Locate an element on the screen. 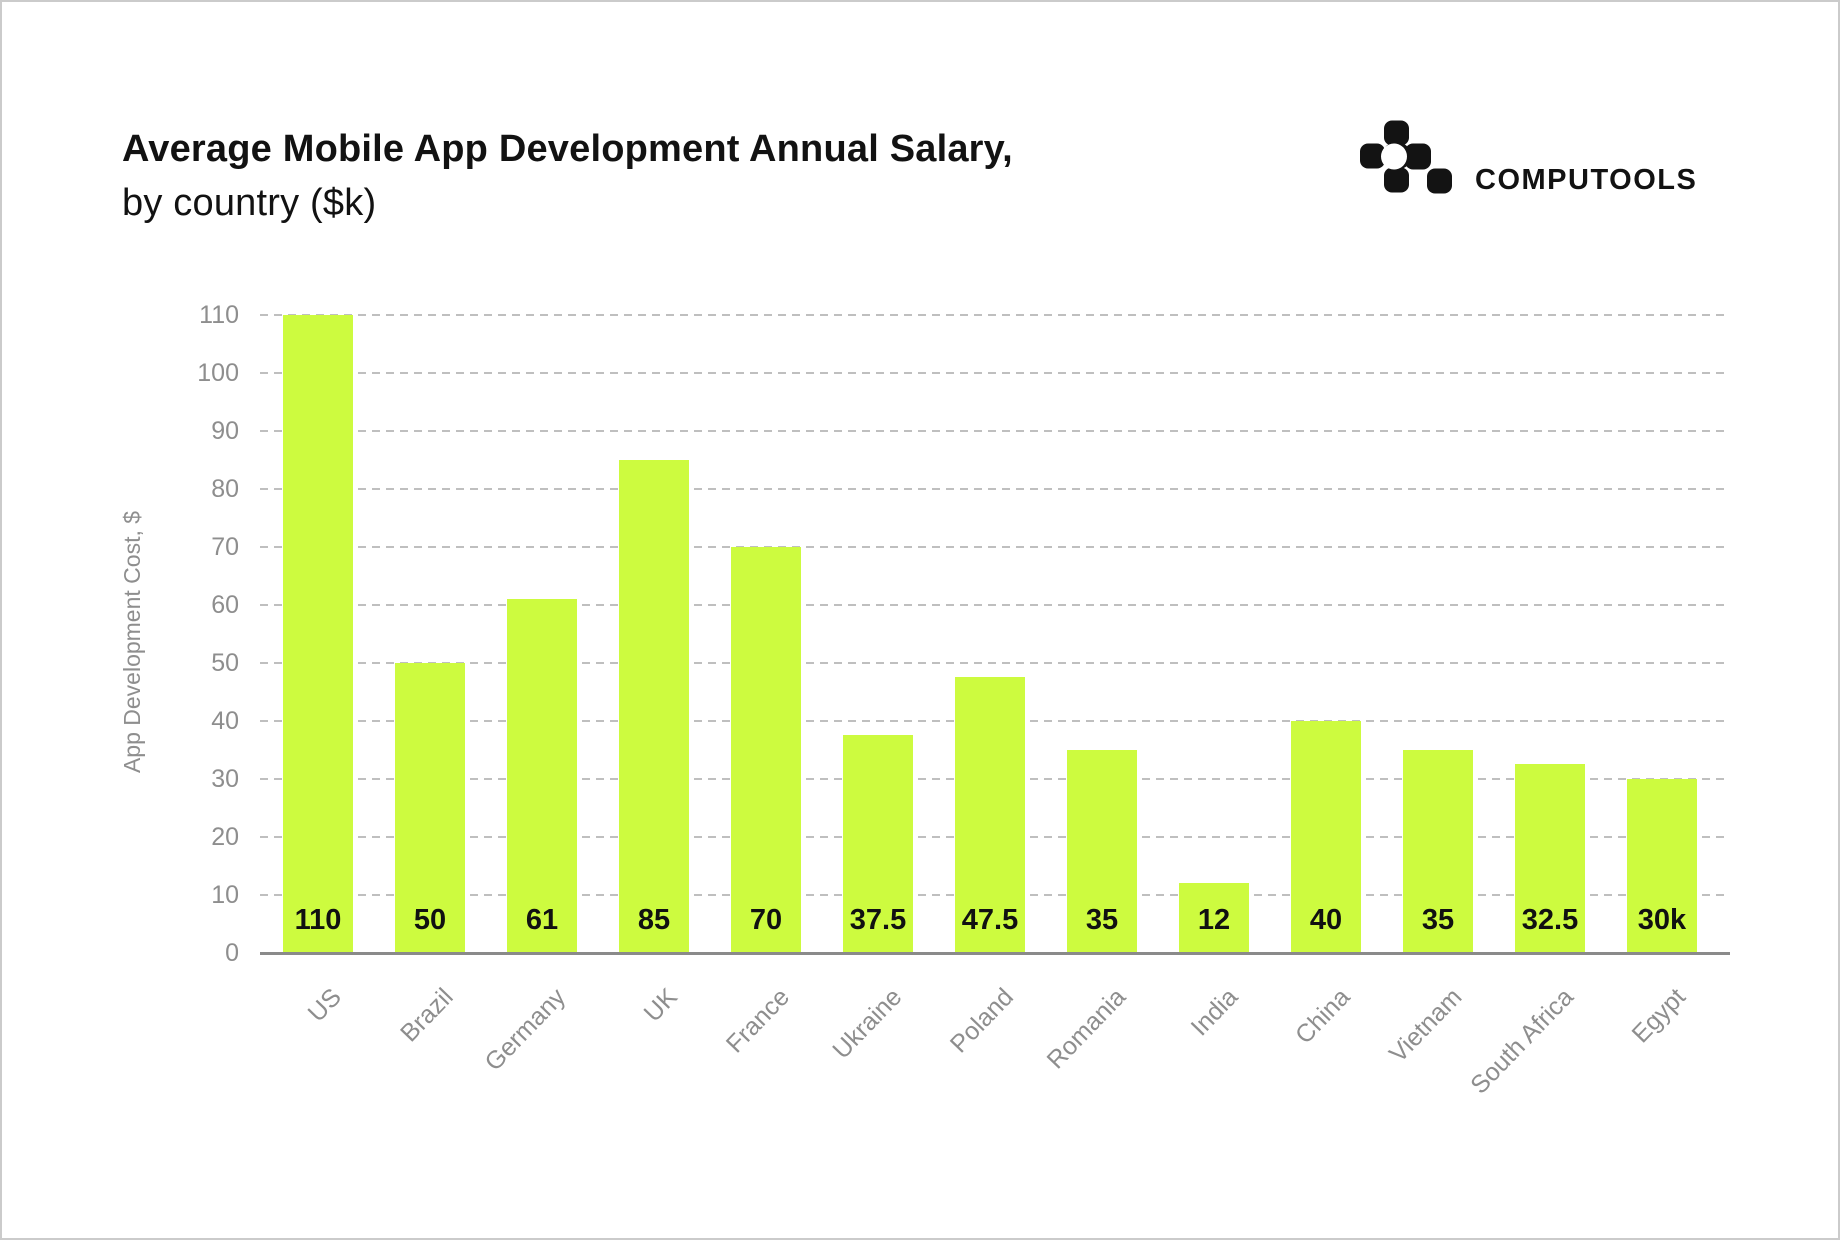  y-tick-label: 80 is located at coordinates (225, 489).